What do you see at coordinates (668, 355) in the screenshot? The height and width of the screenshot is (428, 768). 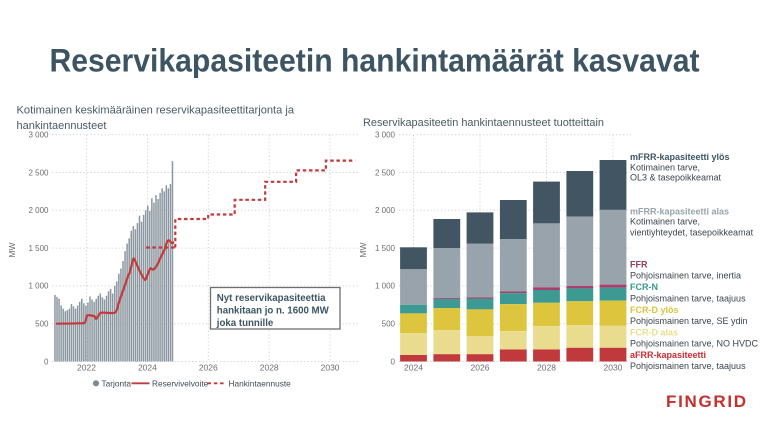 I see `svg-text: aFRR-kapasiteetti` at bounding box center [668, 355].